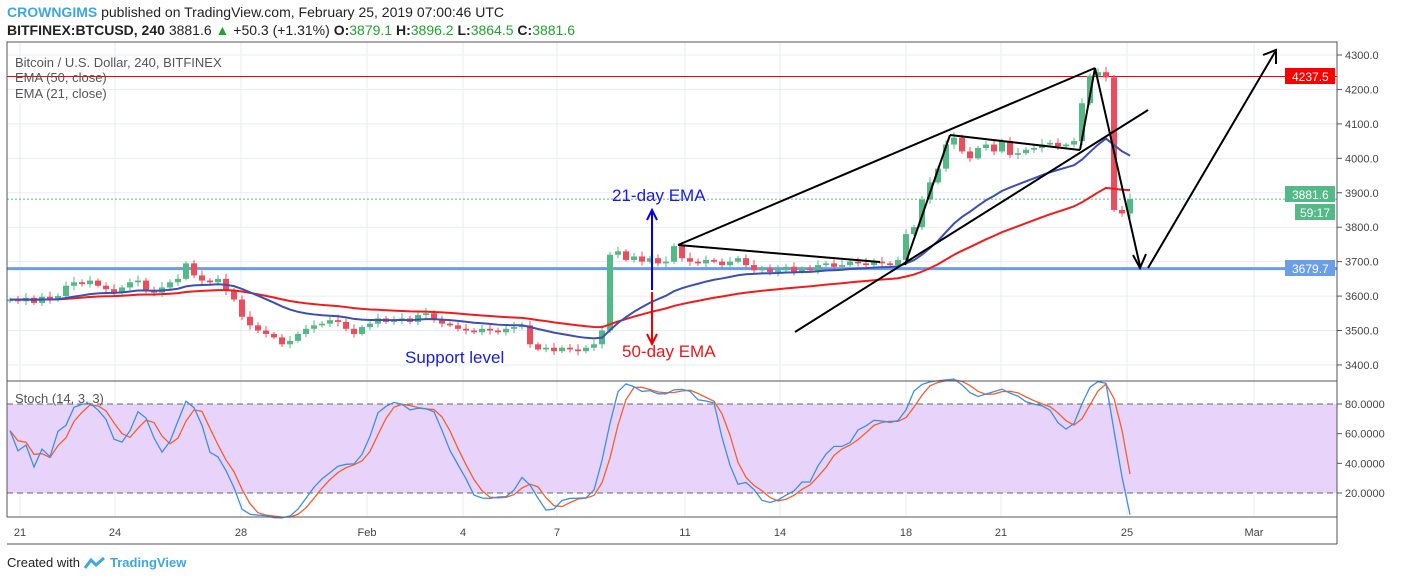  What do you see at coordinates (1362, 297) in the screenshot?
I see `price-tick-label: 3600.0` at bounding box center [1362, 297].